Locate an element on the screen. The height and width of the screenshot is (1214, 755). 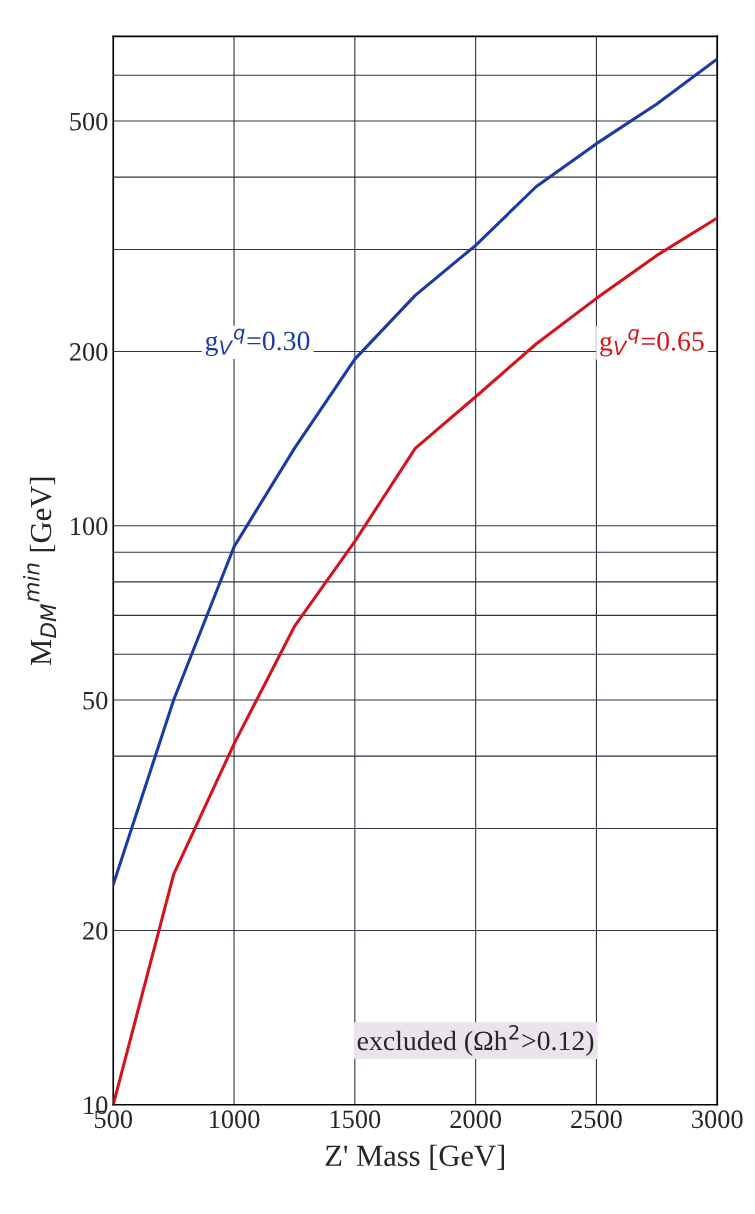
x-tick-label: 3000 is located at coordinates (717, 1119).